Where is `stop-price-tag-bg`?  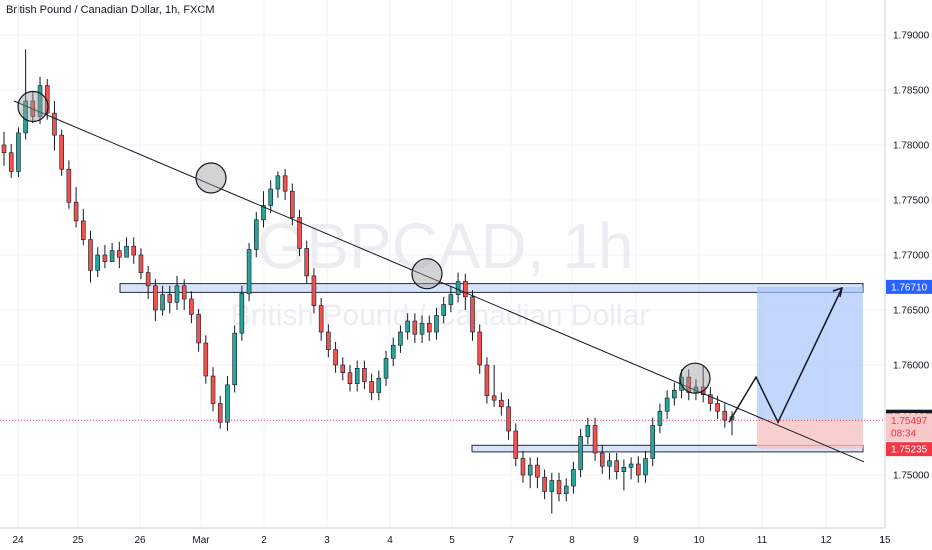
stop-price-tag-bg is located at coordinates (909, 449).